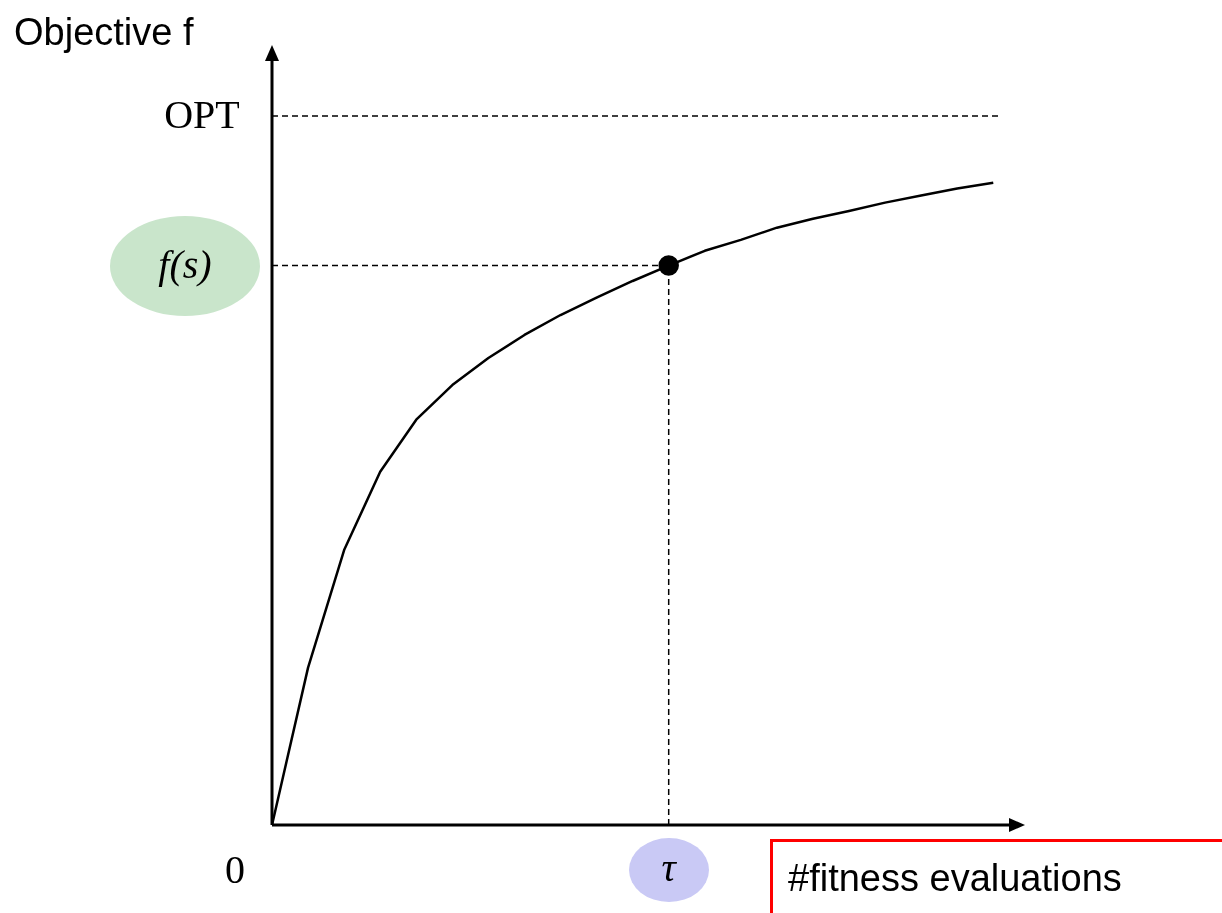 This screenshot has height=913, width=1222. What do you see at coordinates (669, 867) in the screenshot?
I see `text: τ` at bounding box center [669, 867].